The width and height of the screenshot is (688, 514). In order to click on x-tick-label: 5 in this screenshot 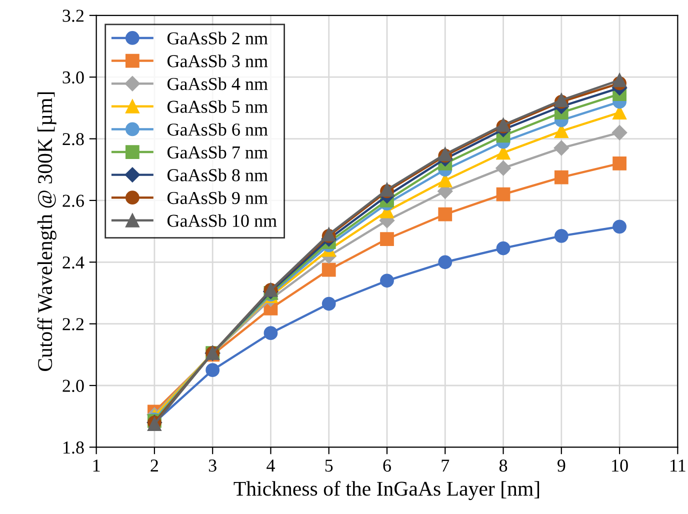, I will do `click(329, 466)`.